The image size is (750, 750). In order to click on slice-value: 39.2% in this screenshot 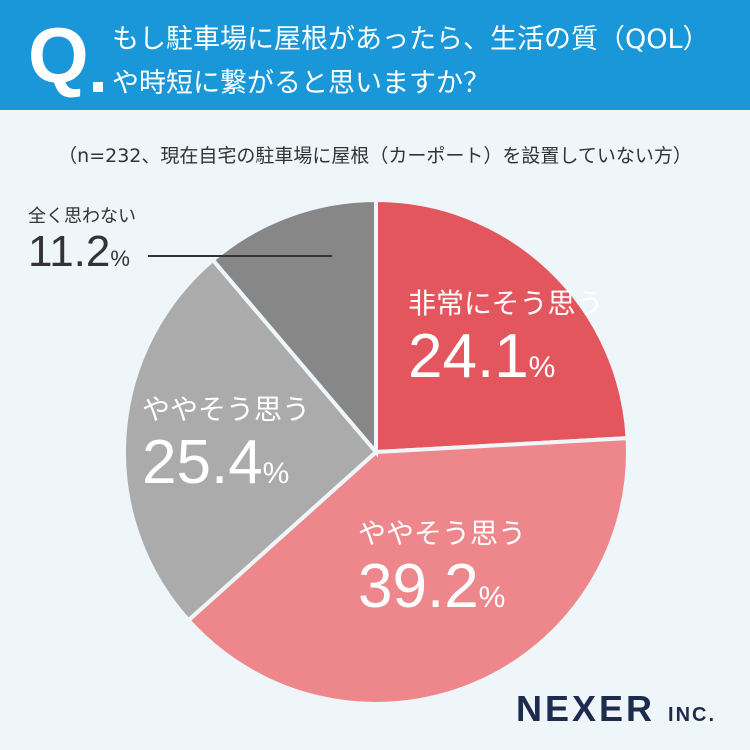, I will do `click(432, 586)`.